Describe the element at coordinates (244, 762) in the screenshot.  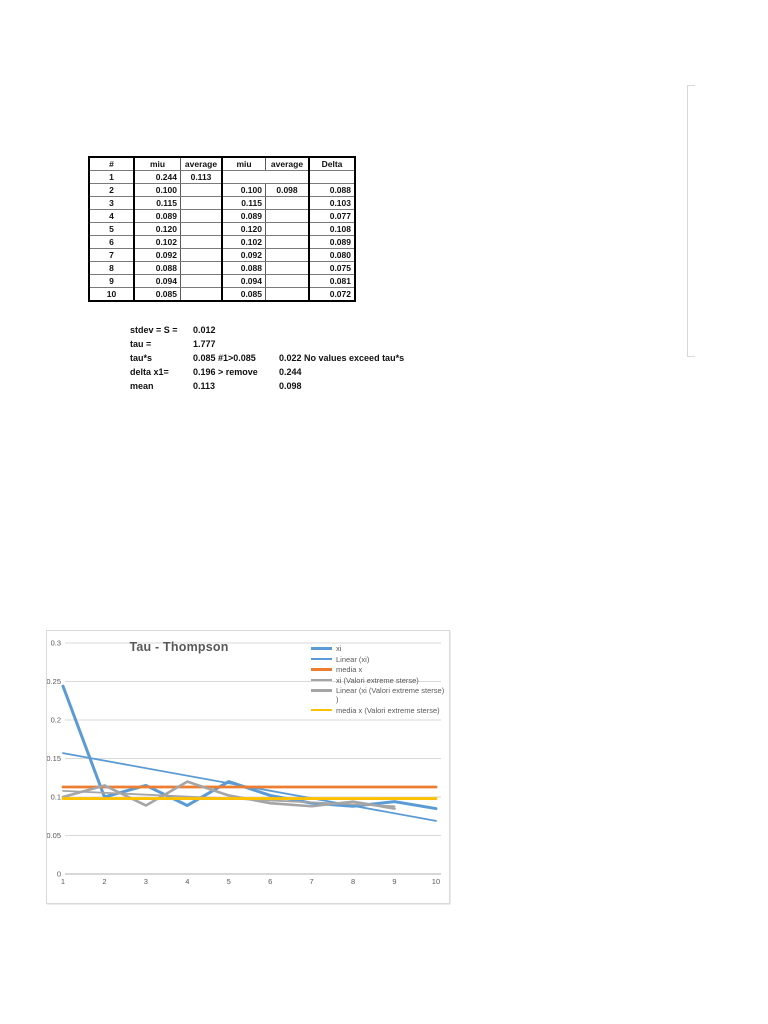
I see `chart-plot-area: 0 0.05 0.1 0.15 0.2 0.25 0.3 1 2 3 4 5 6 7 8 9 10` at that location.